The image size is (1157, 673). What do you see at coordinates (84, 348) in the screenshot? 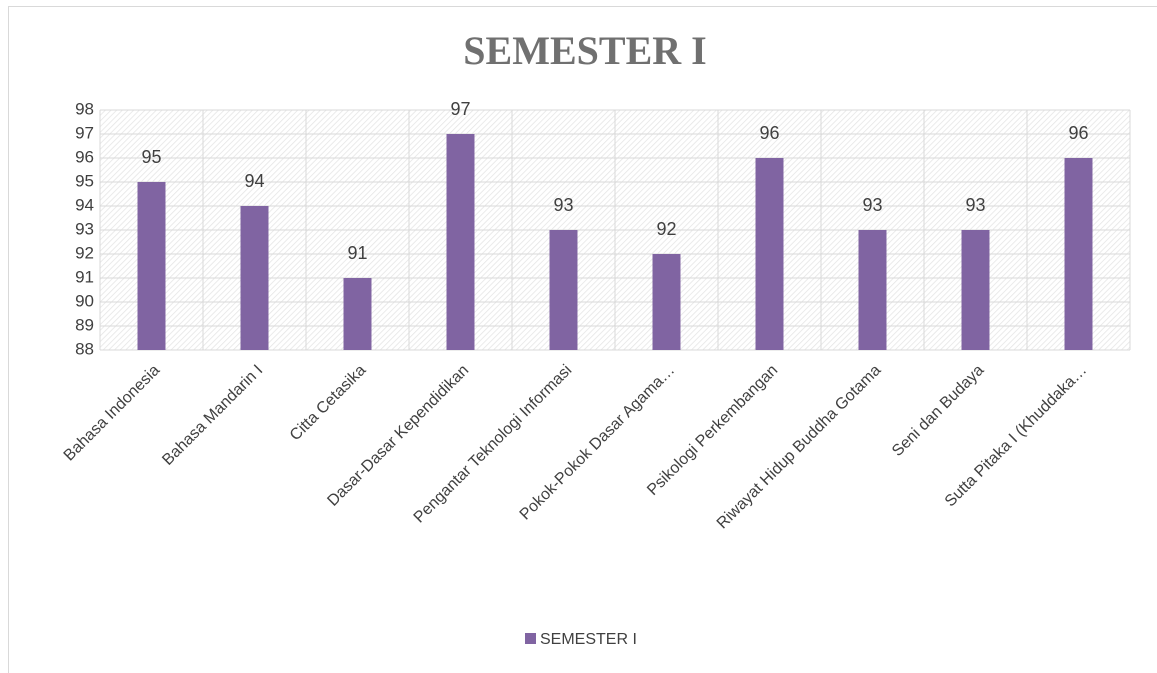
I see `y-tick-label: 88` at bounding box center [84, 348].